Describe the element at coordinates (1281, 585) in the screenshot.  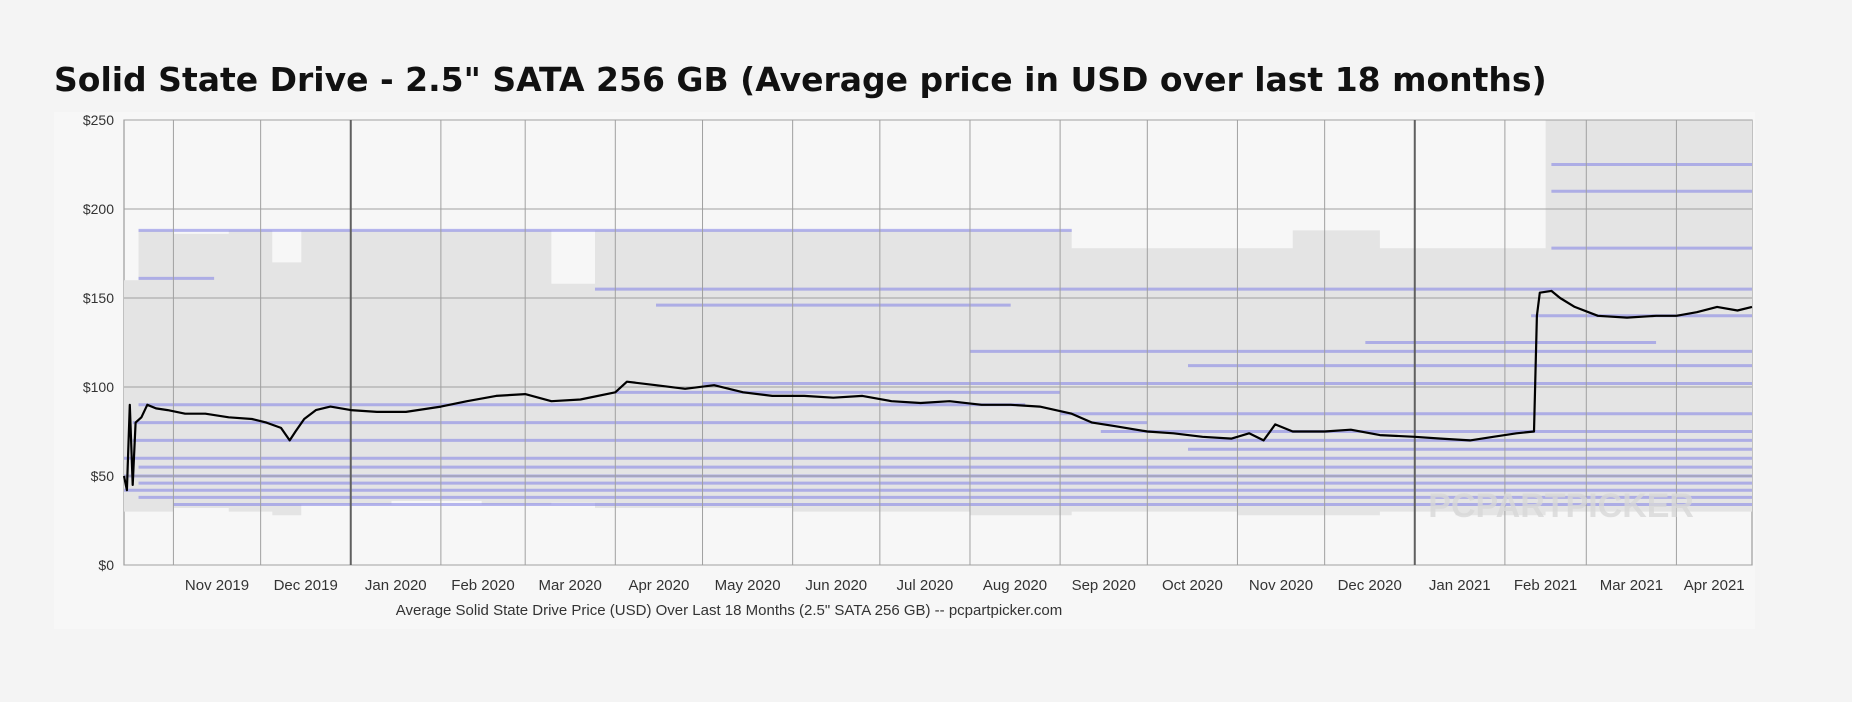
I see `x-tick-label: Nov 2020` at that location.